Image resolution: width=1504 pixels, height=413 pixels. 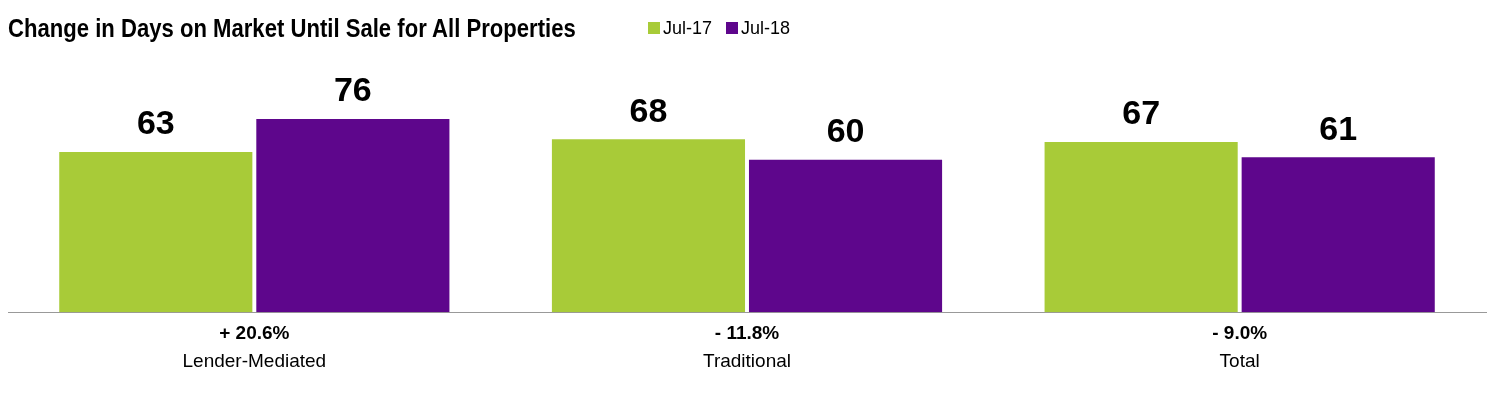 What do you see at coordinates (155, 122) in the screenshot?
I see `data-label: 63` at bounding box center [155, 122].